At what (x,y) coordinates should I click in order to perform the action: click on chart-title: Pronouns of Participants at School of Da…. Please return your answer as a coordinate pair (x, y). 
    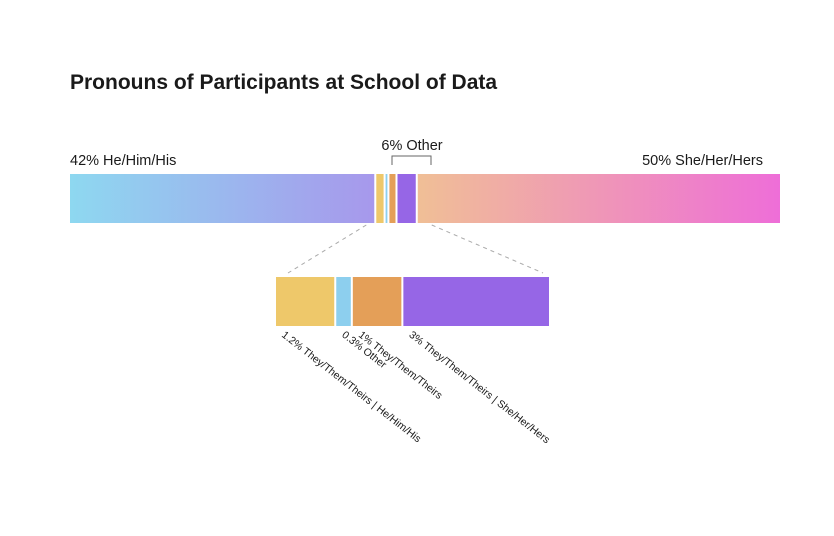
    Looking at the image, I should click on (283, 82).